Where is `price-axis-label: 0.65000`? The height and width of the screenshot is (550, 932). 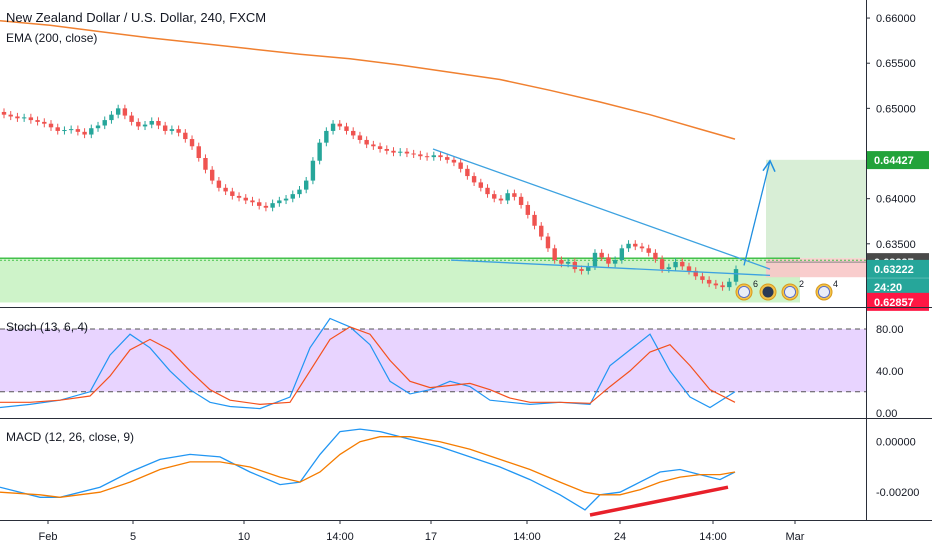
price-axis-label: 0.65000 is located at coordinates (896, 109).